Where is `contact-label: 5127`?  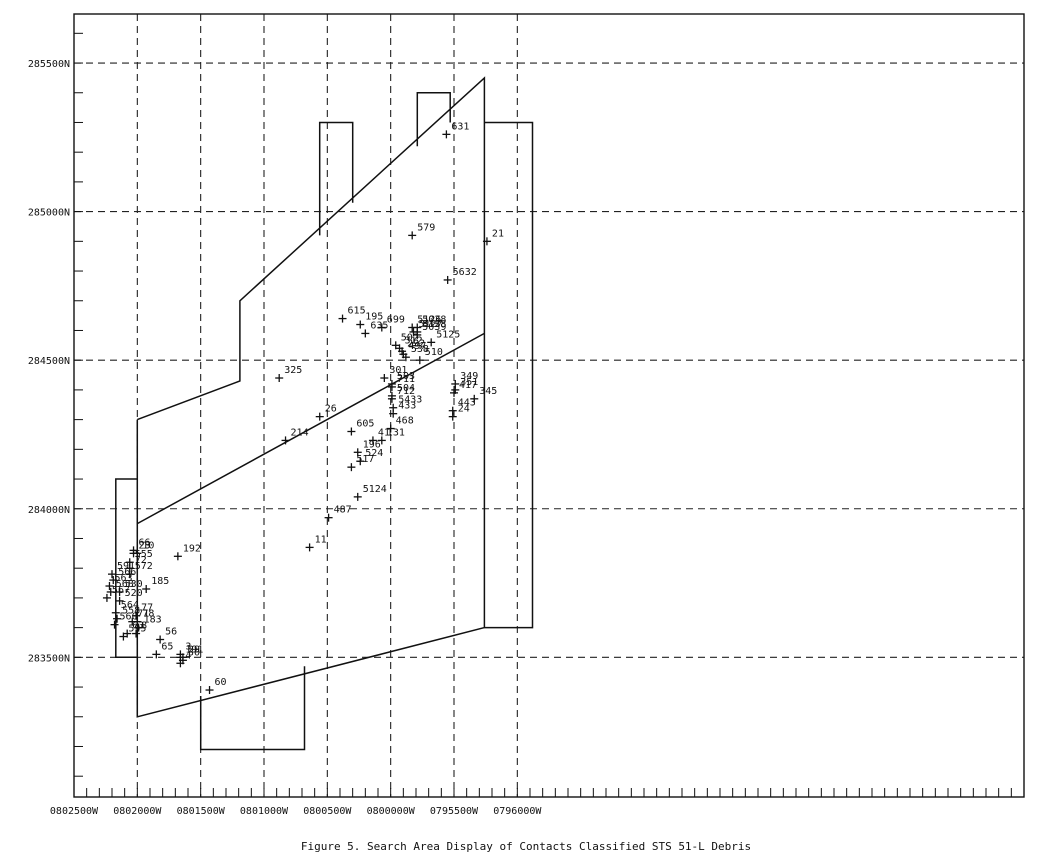
contact-label: 5127 is located at coordinates (430, 324).